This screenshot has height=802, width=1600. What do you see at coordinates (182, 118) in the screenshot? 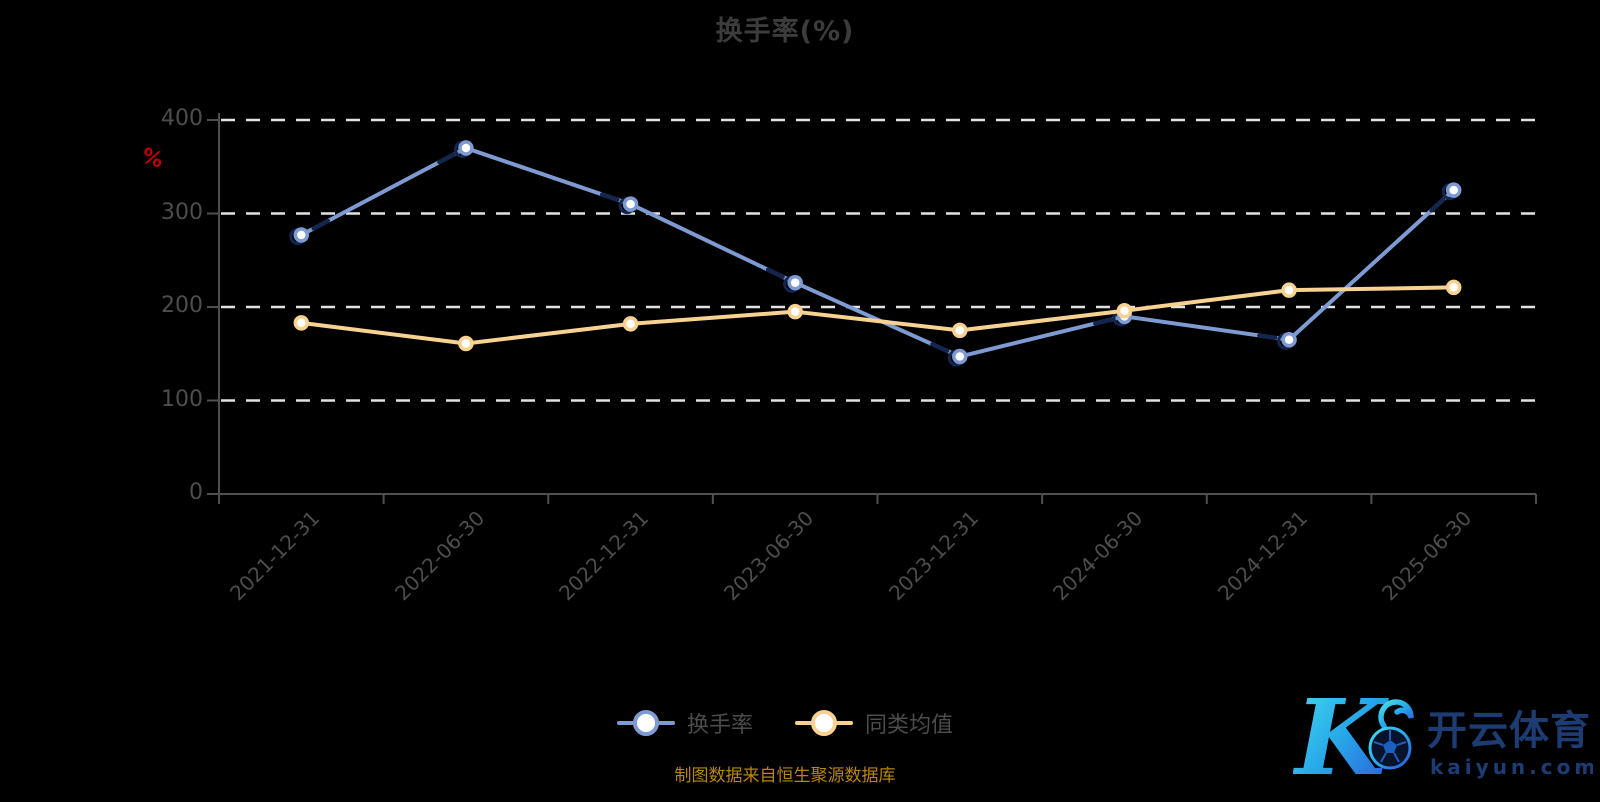
I see `y-axis-label: 400` at bounding box center [182, 118].